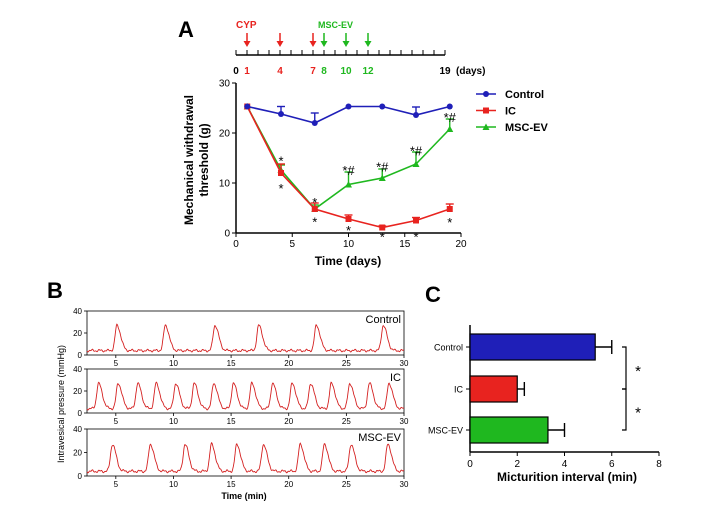 The image size is (715, 531). I want to click on category-label: Control, so click(448, 348).